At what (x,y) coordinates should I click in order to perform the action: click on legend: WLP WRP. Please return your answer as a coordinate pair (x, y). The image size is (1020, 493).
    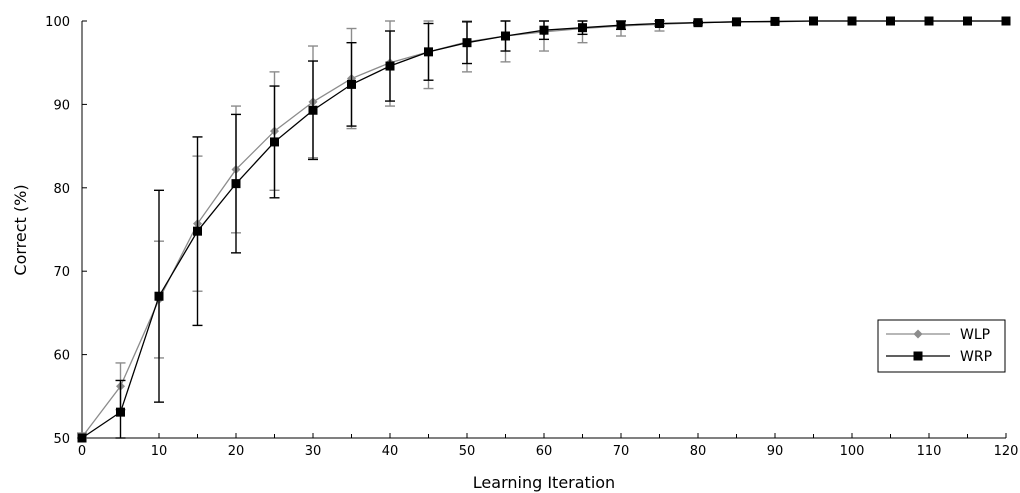
    Looking at the image, I should click on (941, 346).